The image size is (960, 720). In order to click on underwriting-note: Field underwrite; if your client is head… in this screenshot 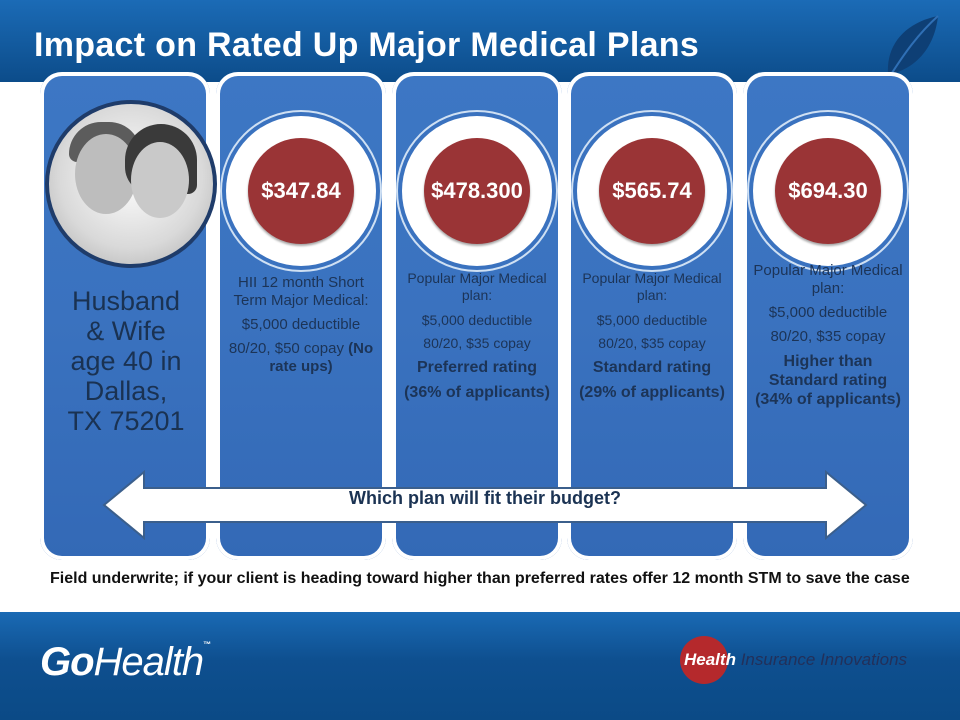, I will do `click(480, 578)`.